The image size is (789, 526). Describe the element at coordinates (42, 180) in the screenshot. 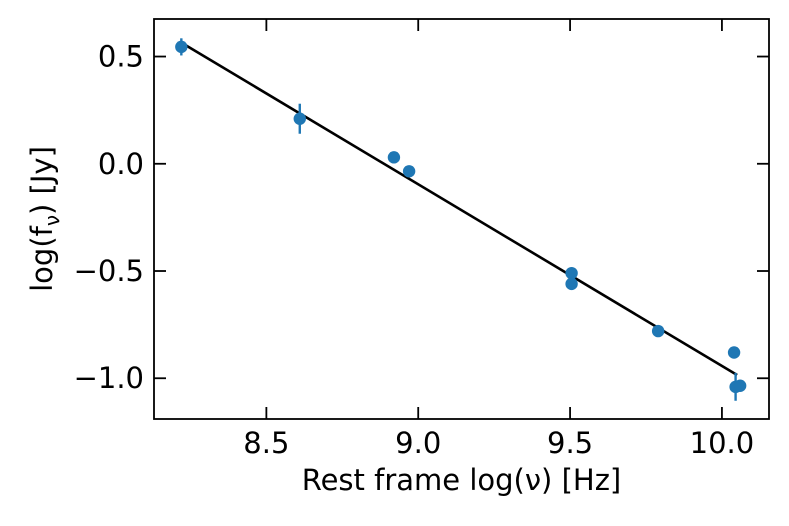

I see `y-axis-label-tail: ) [Jy]` at that location.